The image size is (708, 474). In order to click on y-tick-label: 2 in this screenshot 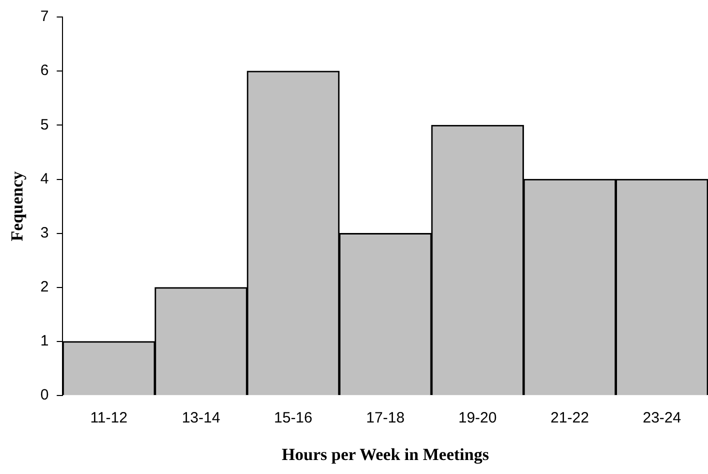, I will do `click(44, 287)`.